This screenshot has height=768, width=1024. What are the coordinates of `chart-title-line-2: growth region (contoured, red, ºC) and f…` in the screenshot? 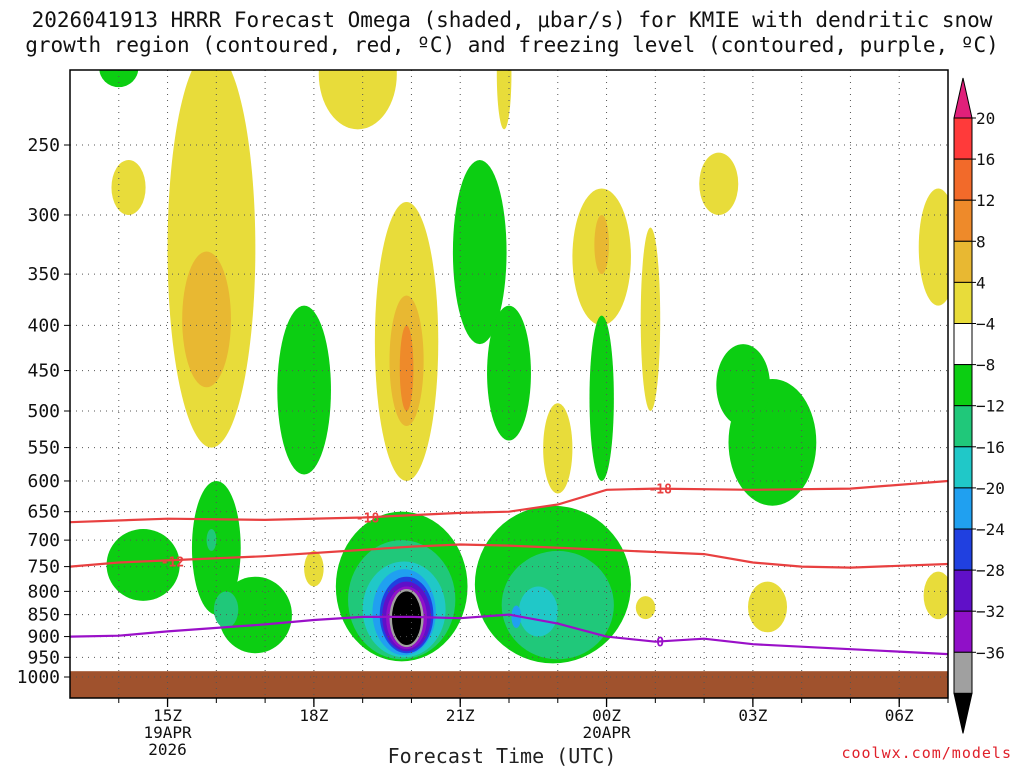 It's located at (512, 45).